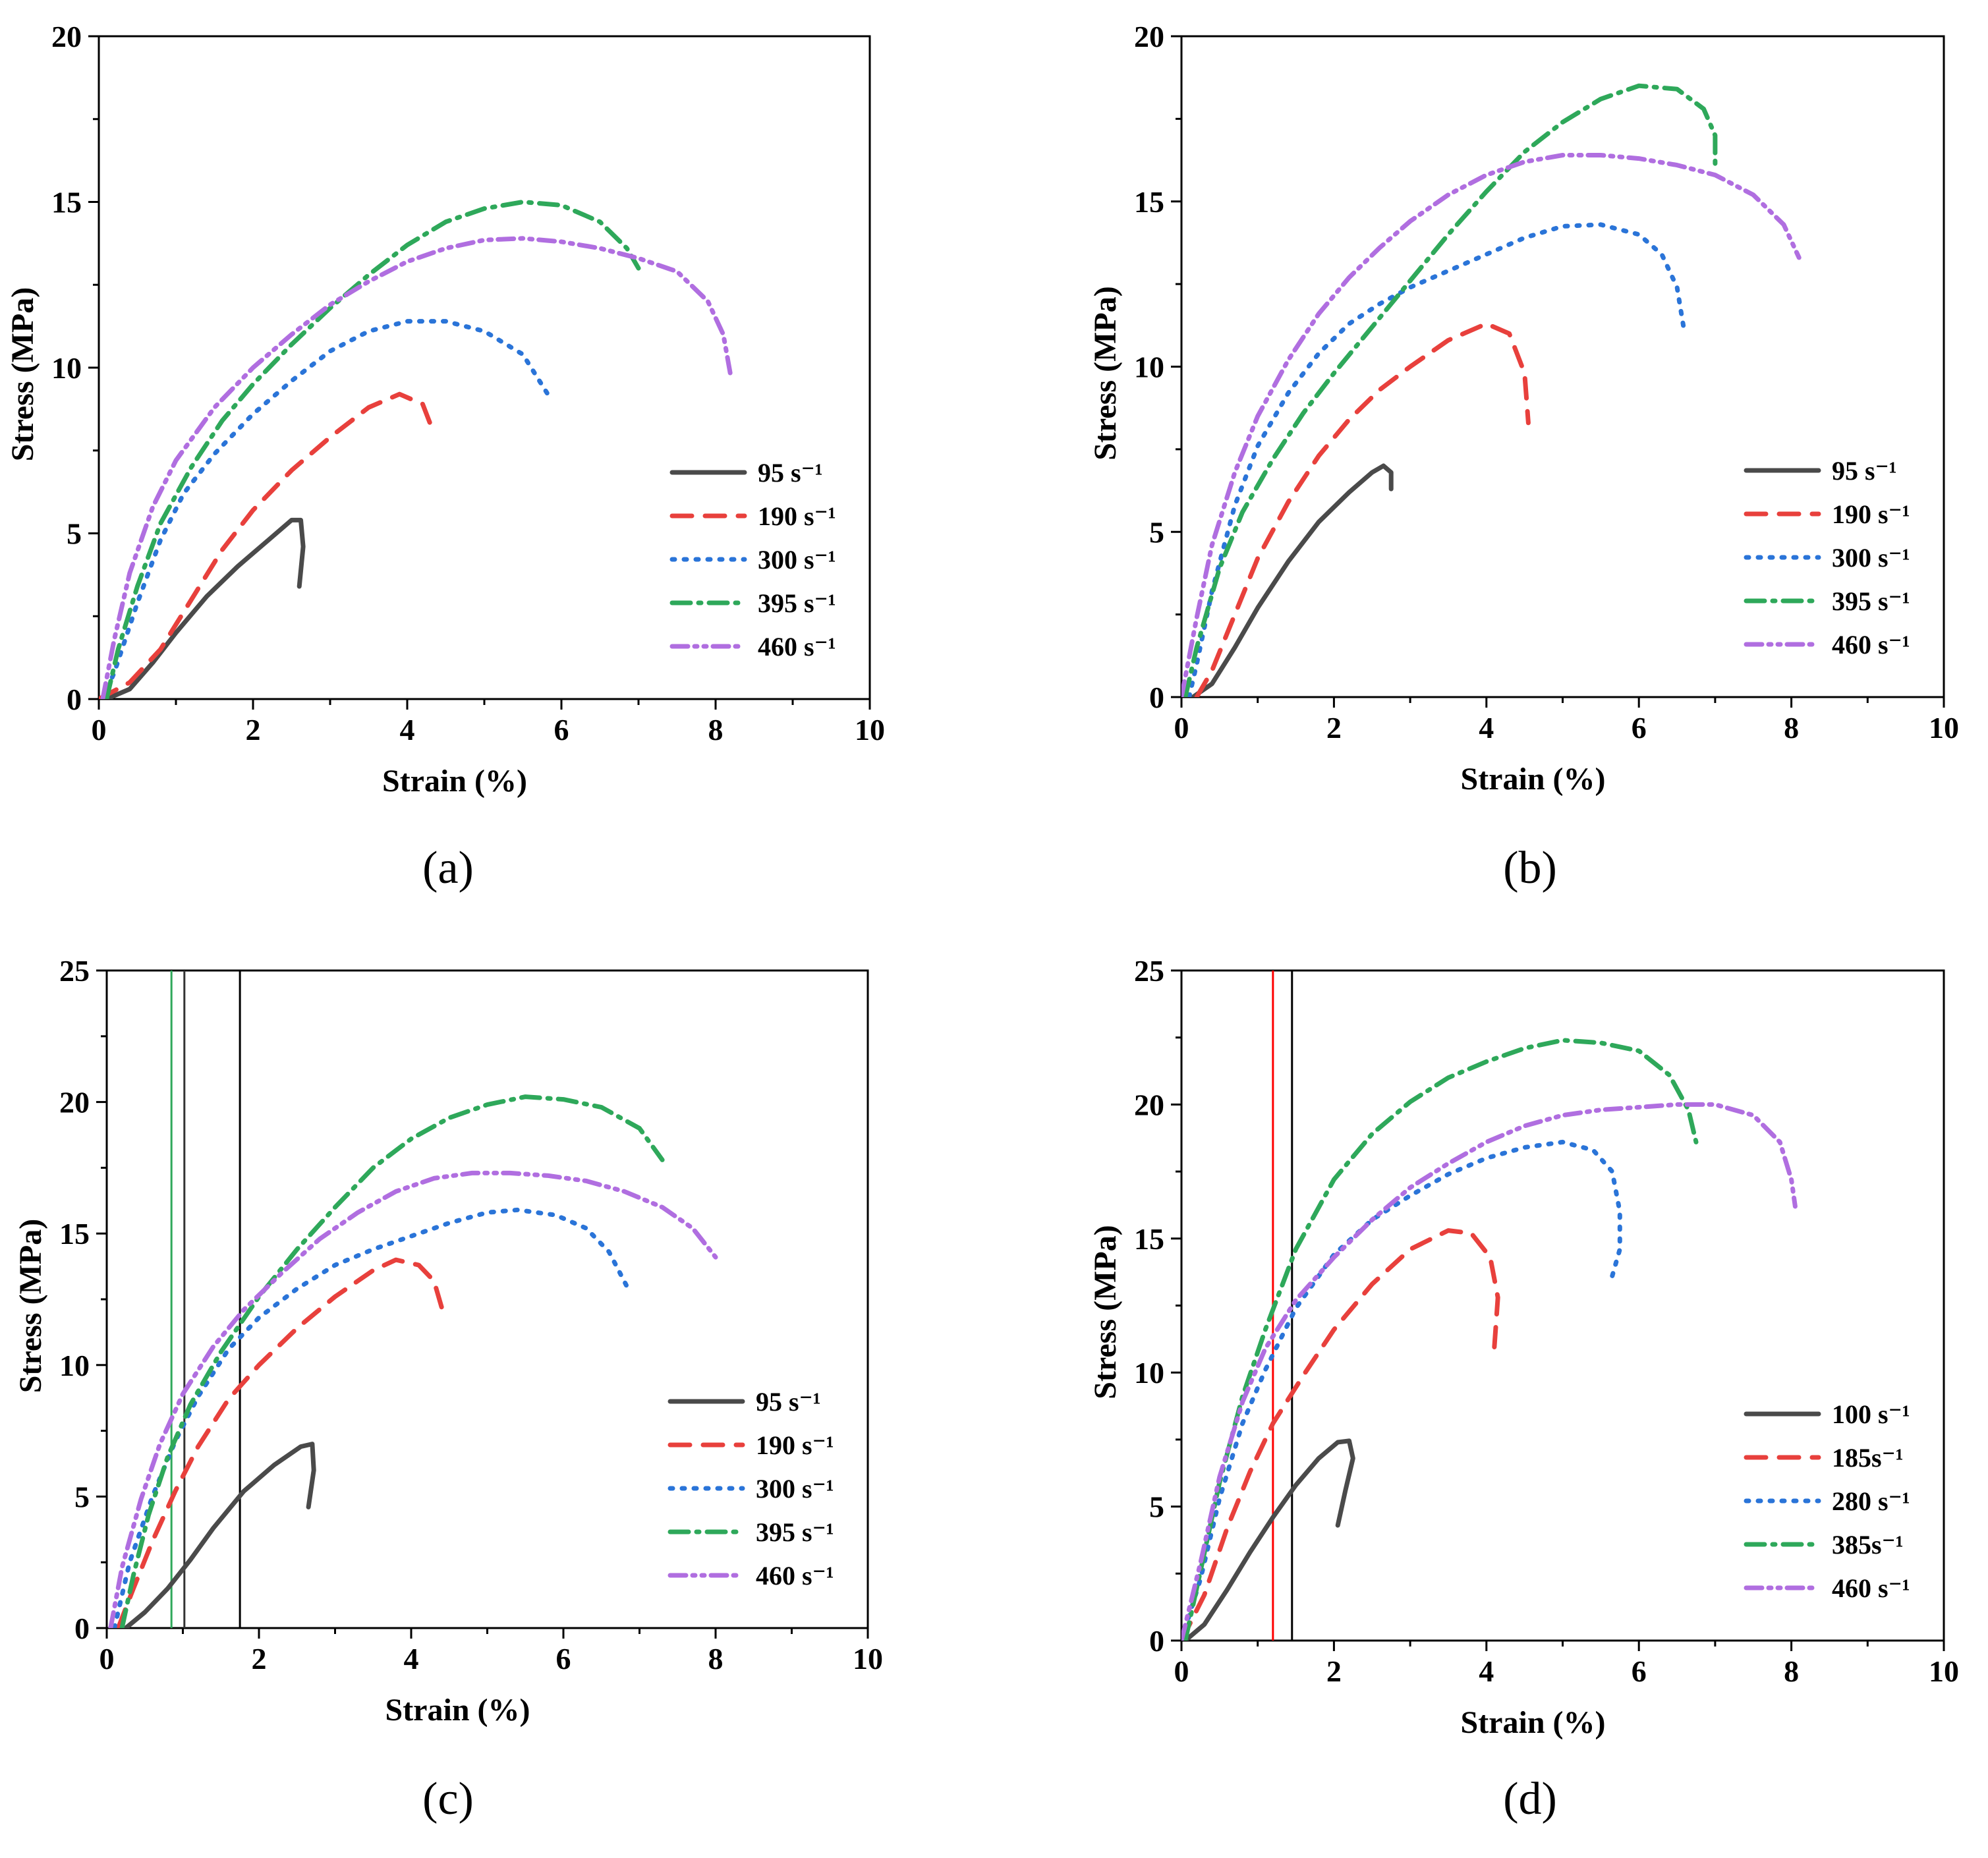 This screenshot has width=1988, height=1858. I want to click on panel-caption: (c), so click(448, 1799).